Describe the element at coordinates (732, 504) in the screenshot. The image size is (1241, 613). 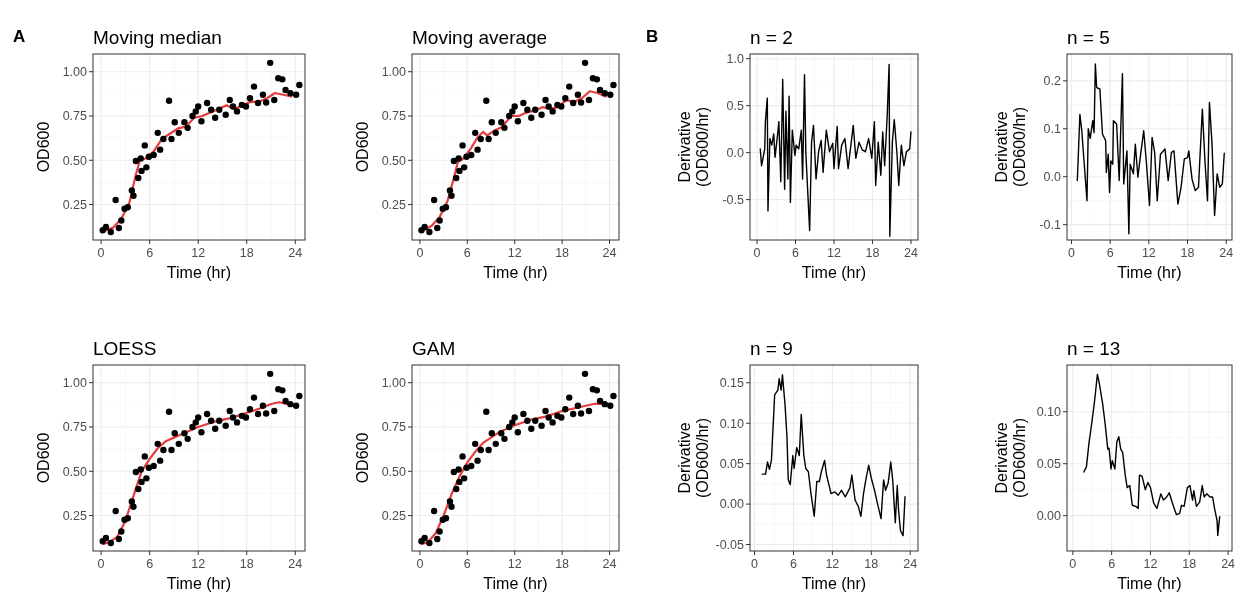
I see `y-tick-label: 0.00` at that location.